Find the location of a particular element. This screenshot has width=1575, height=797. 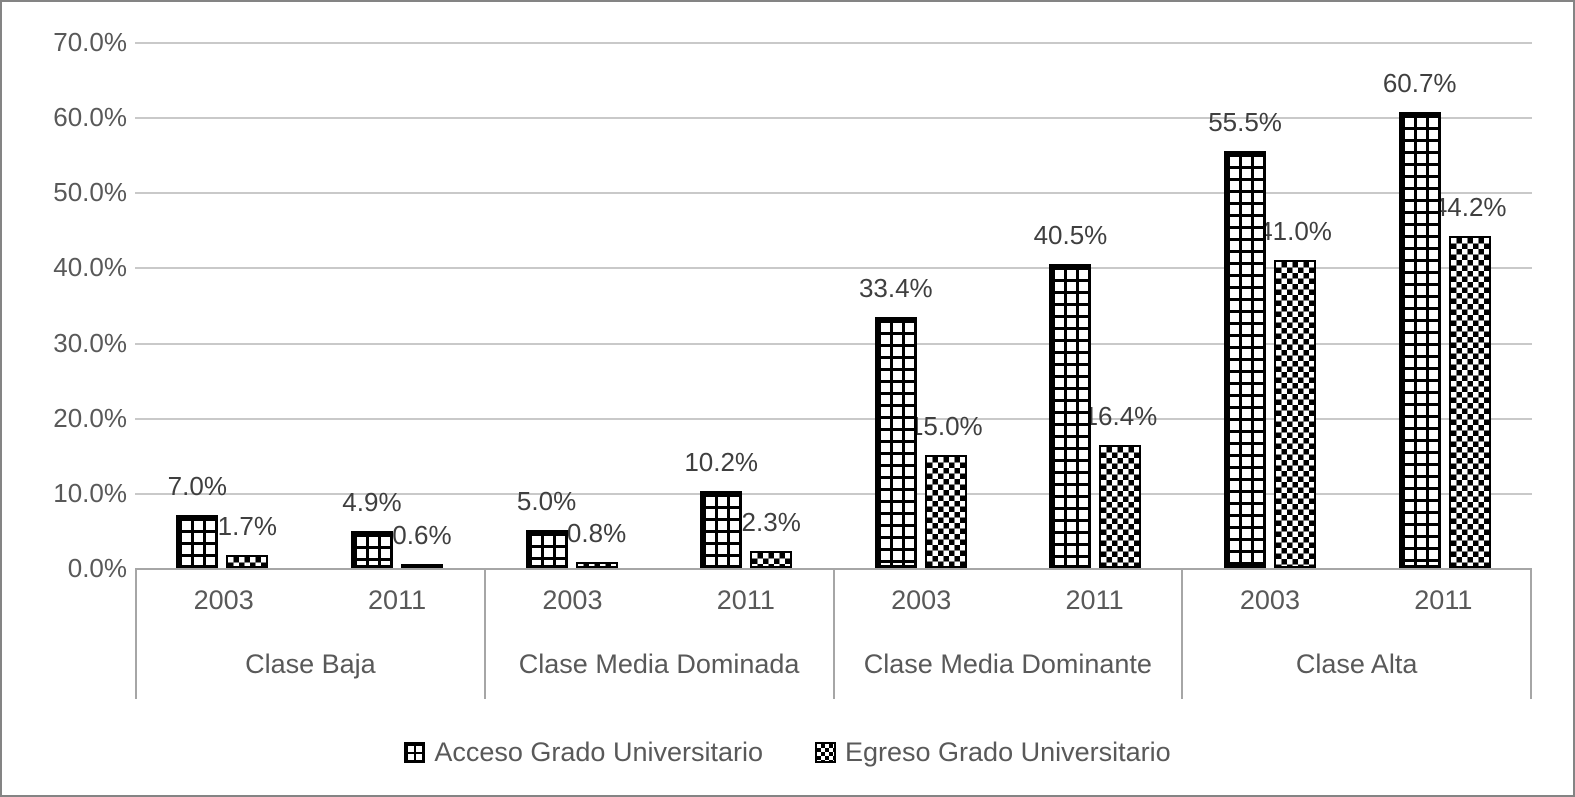

data-label-acceso: 5.0% is located at coordinates (546, 501).